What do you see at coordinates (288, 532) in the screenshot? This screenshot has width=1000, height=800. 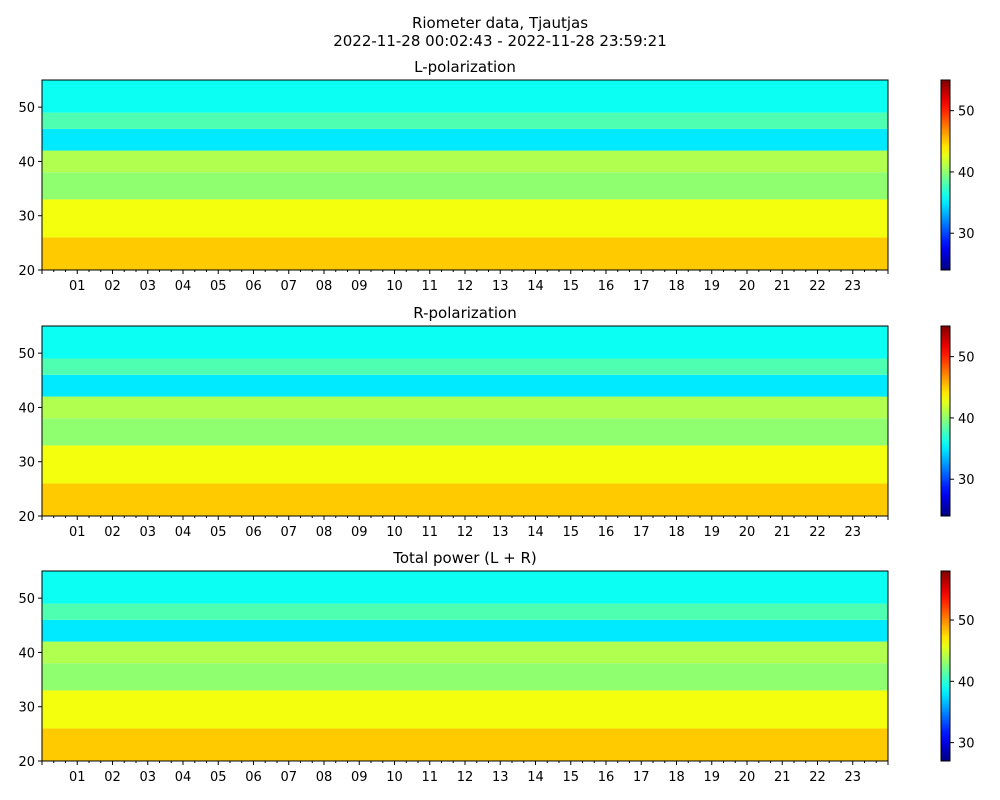 I see `x-tick-label: 07` at bounding box center [288, 532].